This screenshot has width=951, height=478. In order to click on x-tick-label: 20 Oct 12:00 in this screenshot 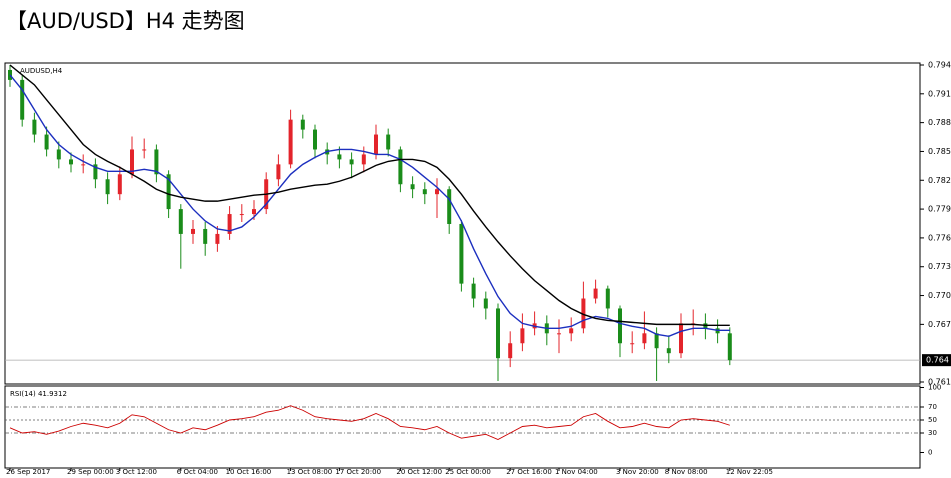, I will do `click(419, 472)`.